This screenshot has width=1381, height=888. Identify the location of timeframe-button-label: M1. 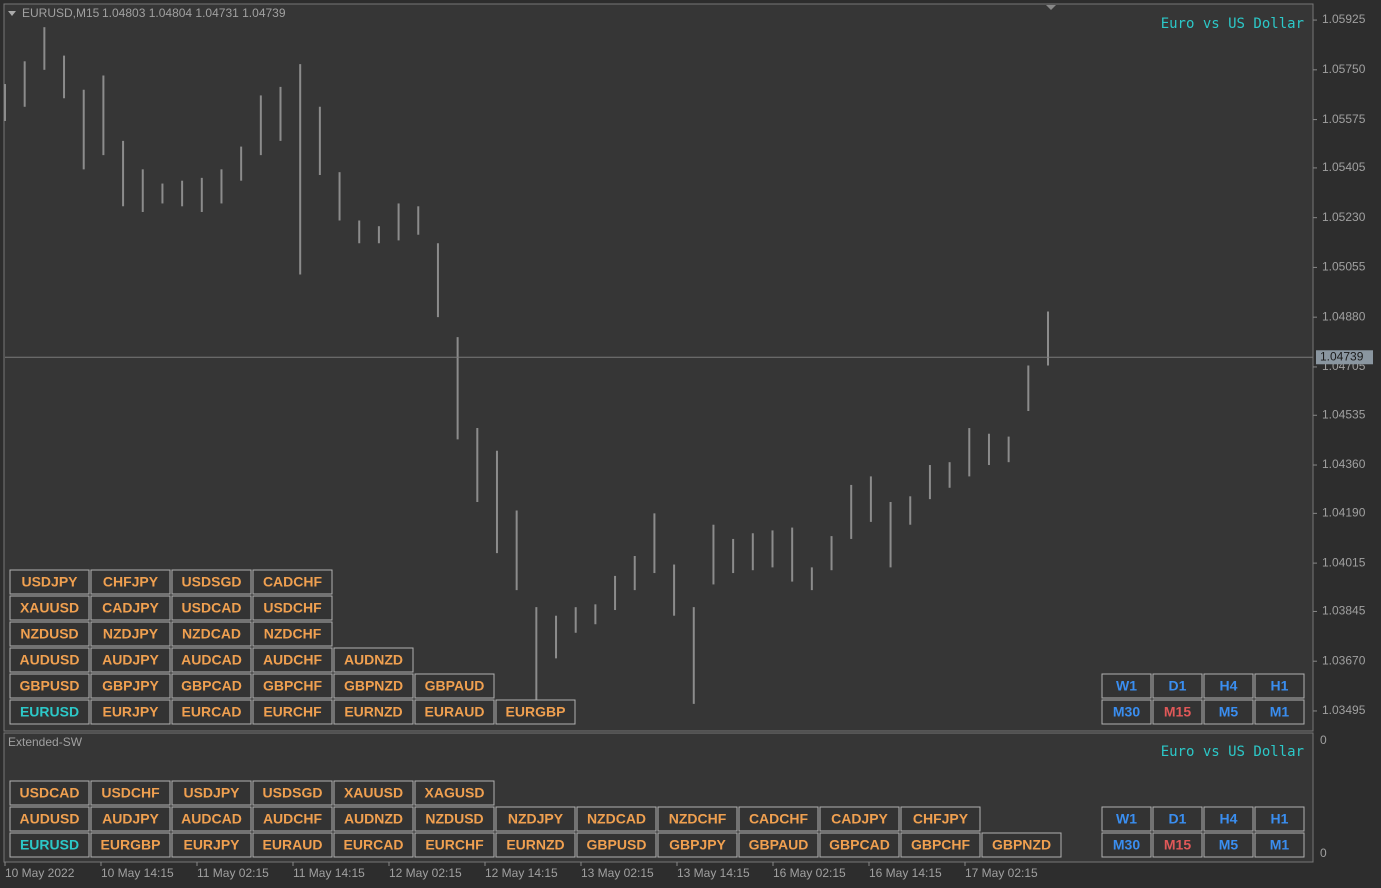
(1280, 845).